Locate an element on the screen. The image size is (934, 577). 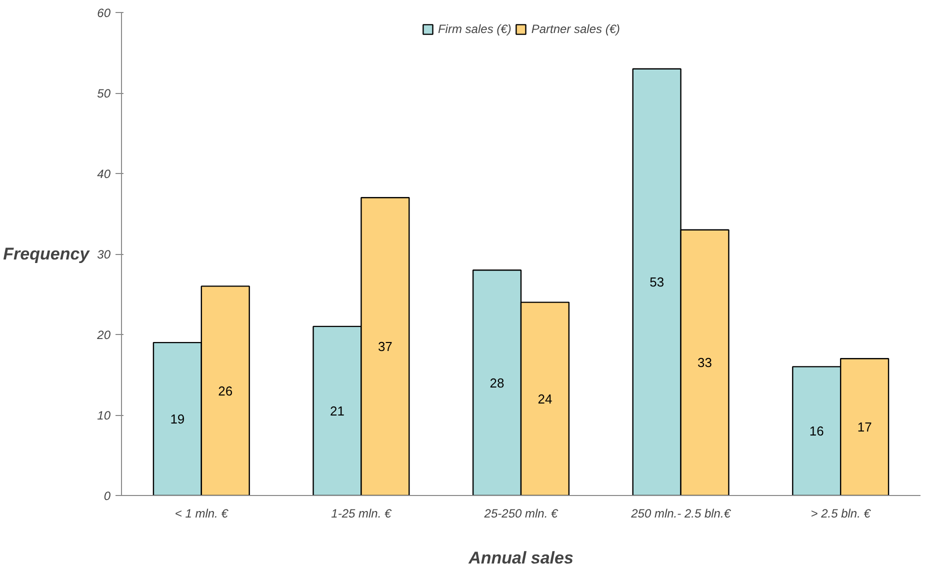
data-label: 17 is located at coordinates (864, 427).